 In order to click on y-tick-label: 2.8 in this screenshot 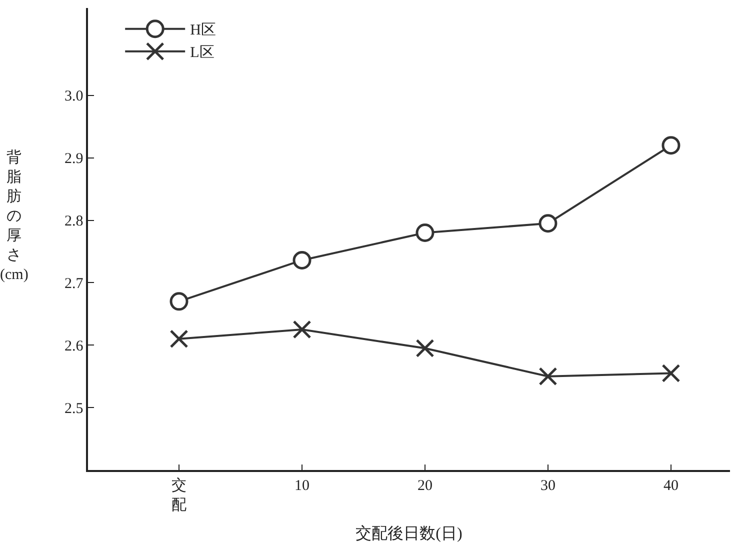, I will do `click(74, 222)`.